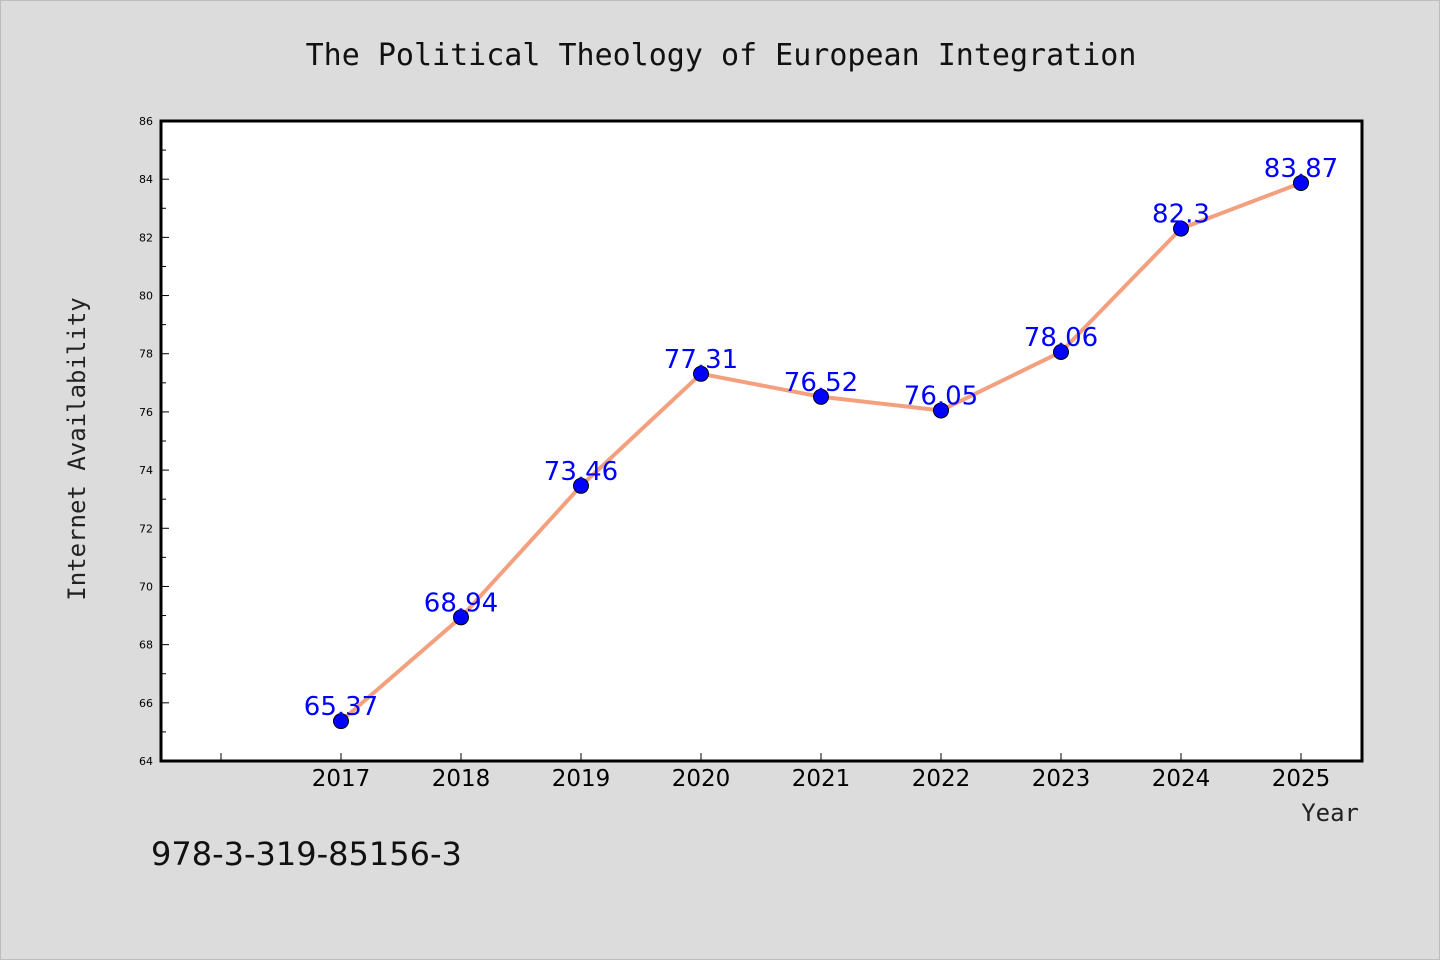 Image resolution: width=1440 pixels, height=960 pixels. What do you see at coordinates (77, 448) in the screenshot?
I see `y-axis-label: Internet Availability` at bounding box center [77, 448].